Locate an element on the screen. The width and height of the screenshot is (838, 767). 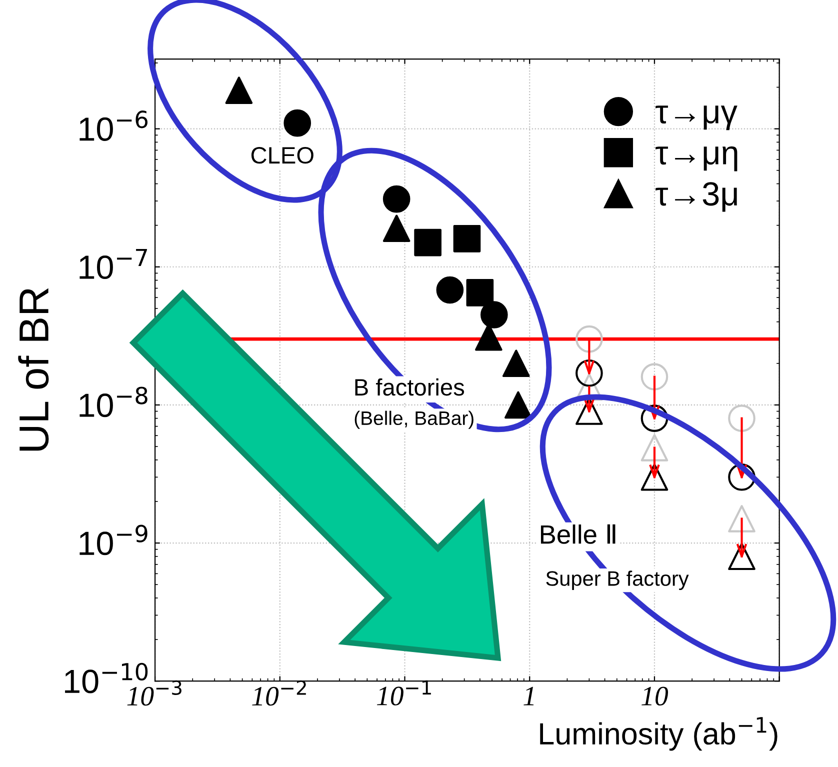
y-tick-label: 10$^{−9}$ is located at coordinates (114, 540).